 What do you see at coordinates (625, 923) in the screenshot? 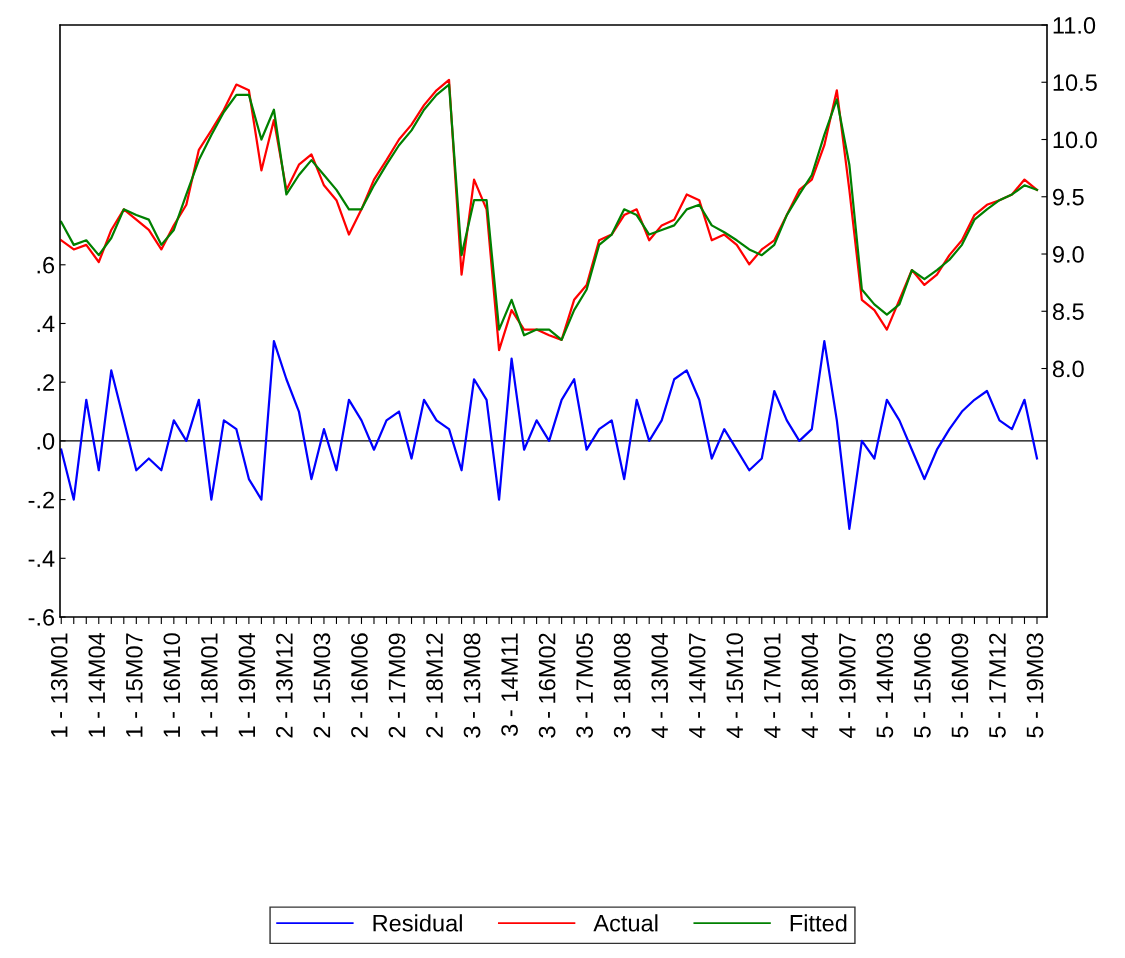
I see `legend-label: Actual` at bounding box center [625, 923].